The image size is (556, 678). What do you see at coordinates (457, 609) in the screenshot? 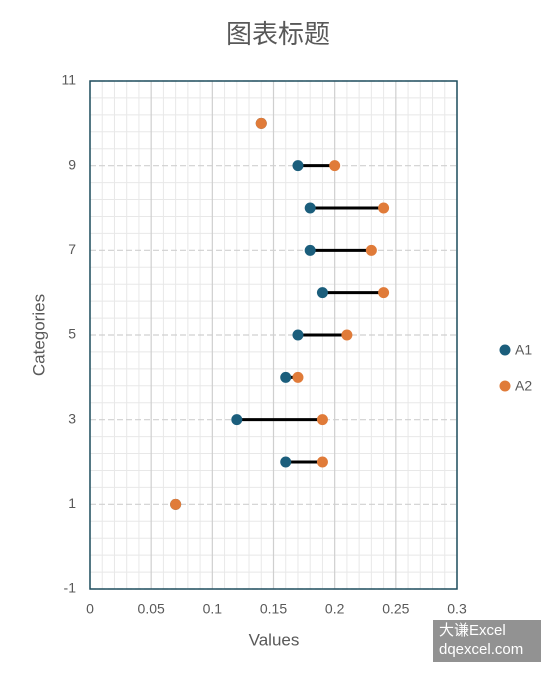
I see `x-tick-label: 0.3` at bounding box center [457, 609].